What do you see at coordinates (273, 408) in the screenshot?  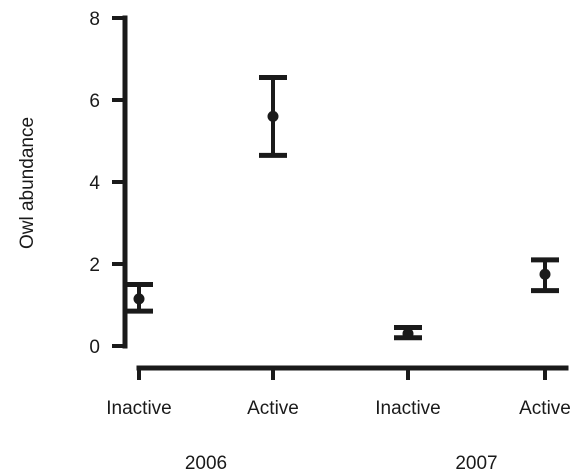 I see `x-tick-label-2: Active` at bounding box center [273, 408].